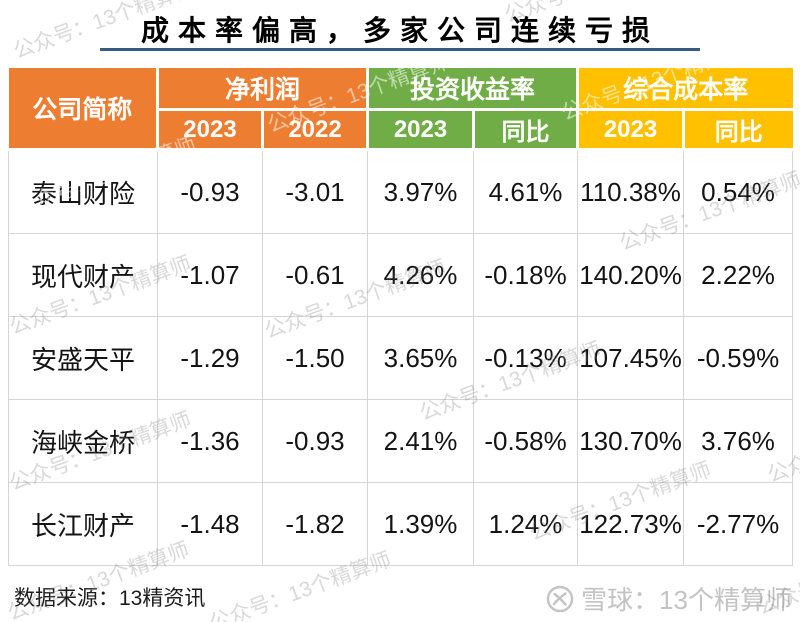 The height and width of the screenshot is (622, 800). What do you see at coordinates (315, 275) in the screenshot?
I see `cell-value: -0.61` at bounding box center [315, 275].